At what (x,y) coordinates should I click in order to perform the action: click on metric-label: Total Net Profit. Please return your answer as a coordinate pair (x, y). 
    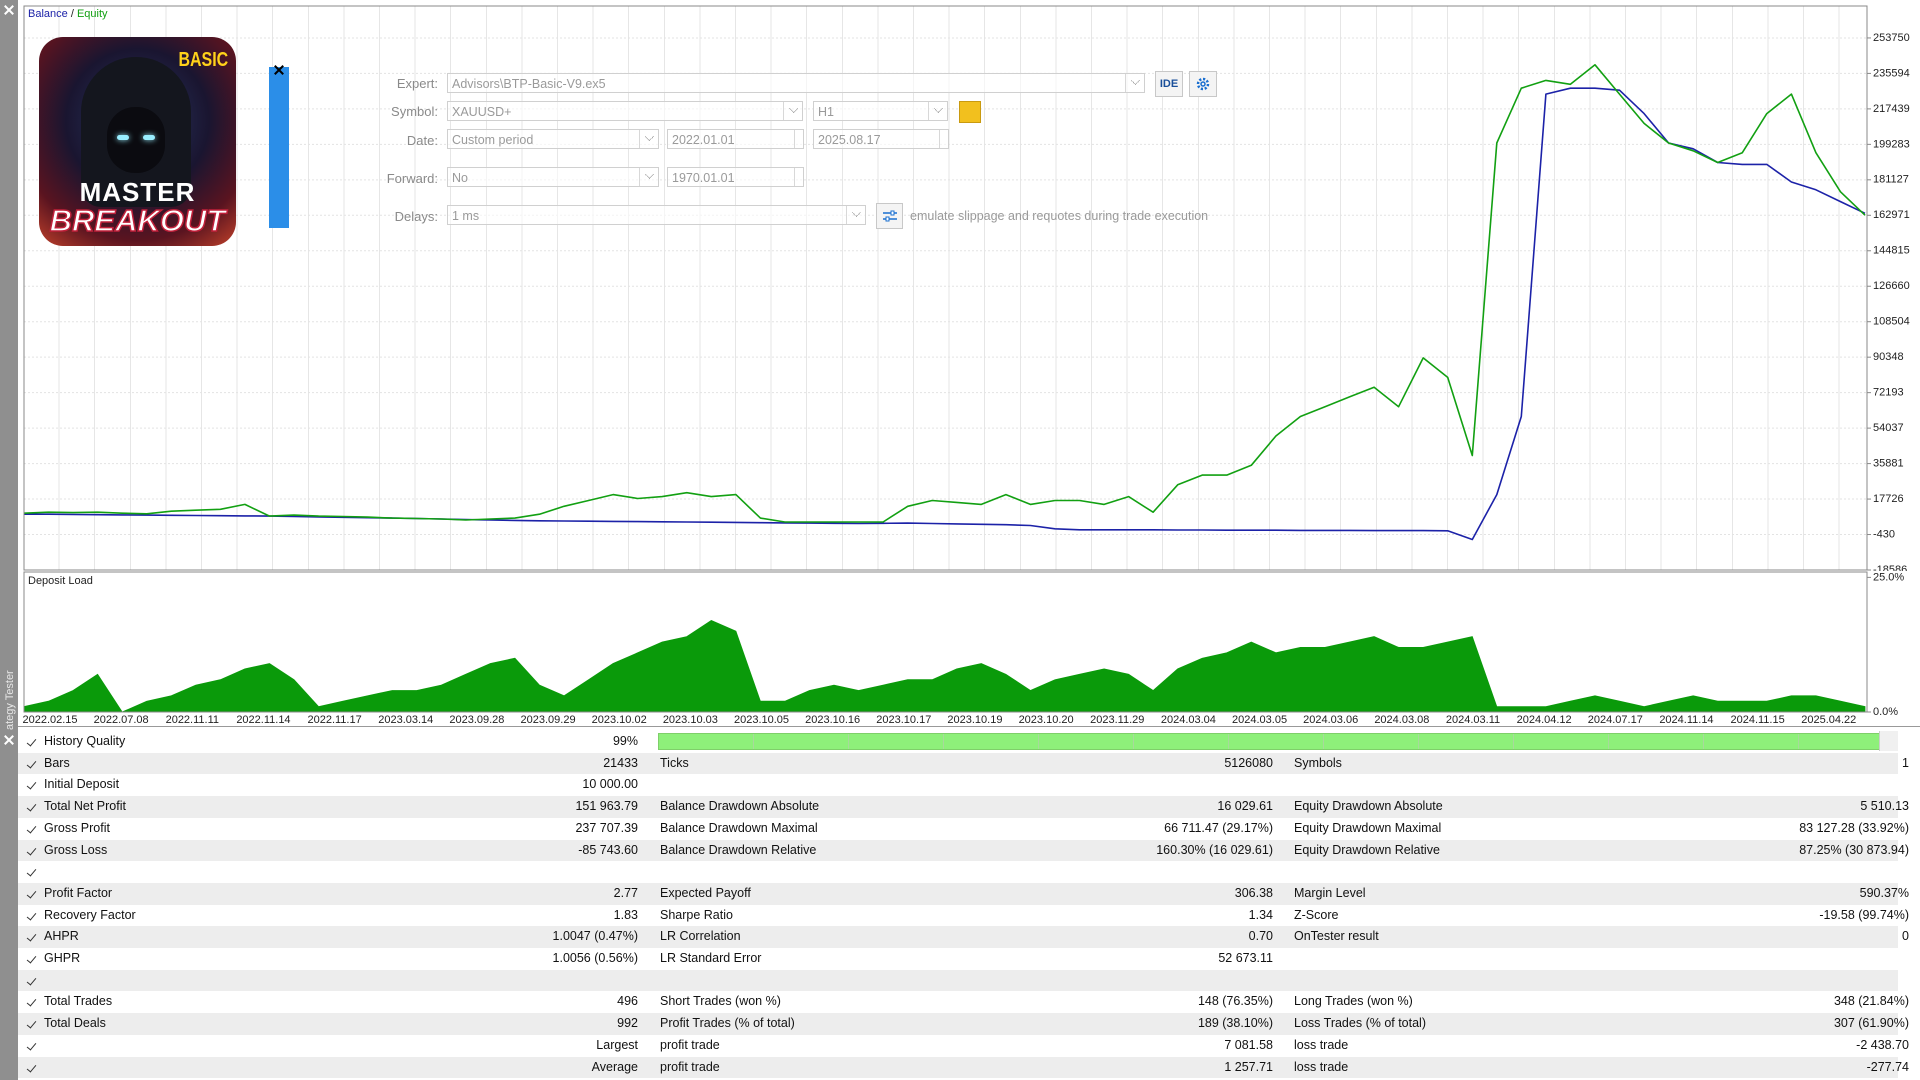
    Looking at the image, I should click on (85, 807).